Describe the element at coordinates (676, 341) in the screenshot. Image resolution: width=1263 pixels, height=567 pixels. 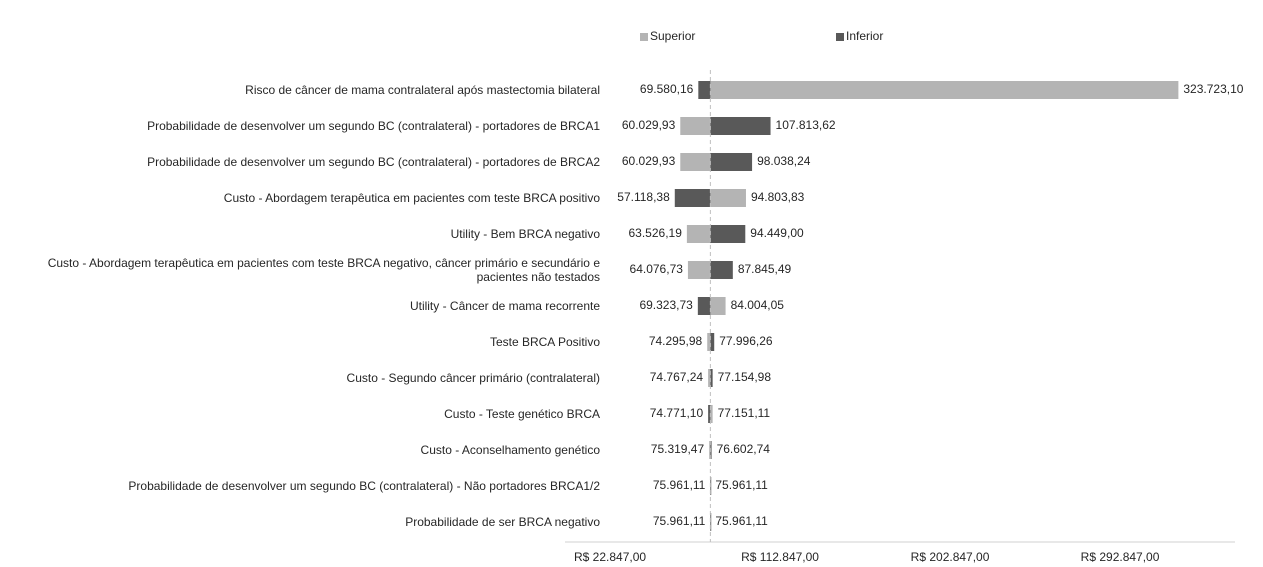
I see `value-label: 74.295,98` at that location.